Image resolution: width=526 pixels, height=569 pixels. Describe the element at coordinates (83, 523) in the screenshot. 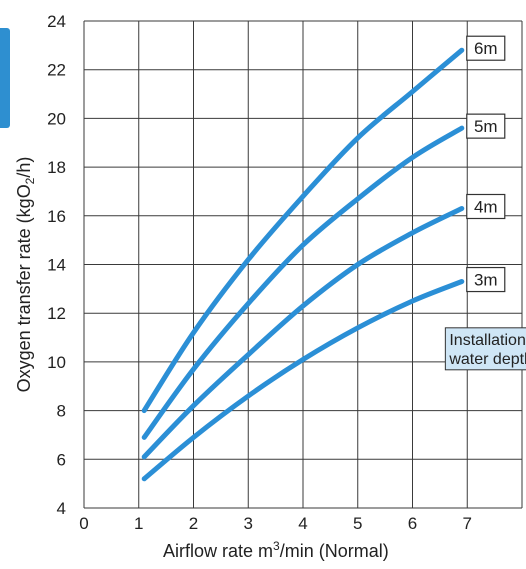

I see `x-tick-label-0: 0` at that location.